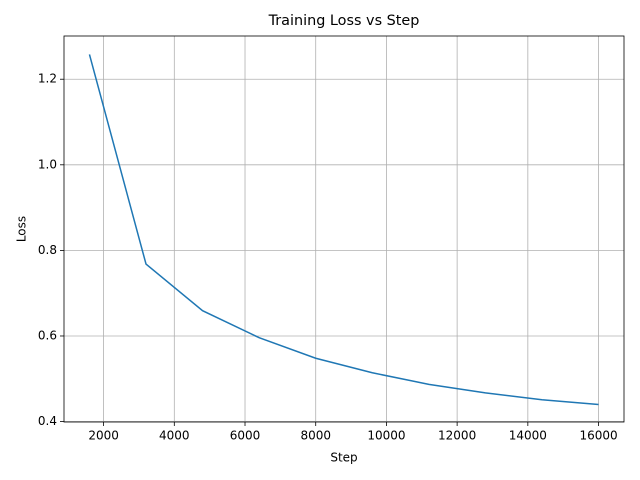  I want to click on chart-title: Training Loss vs Step, so click(344, 21).